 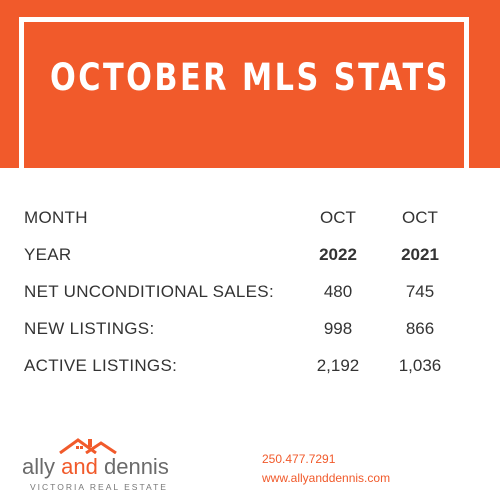 What do you see at coordinates (420, 365) in the screenshot?
I see `row-value-2021: 1,036` at bounding box center [420, 365].